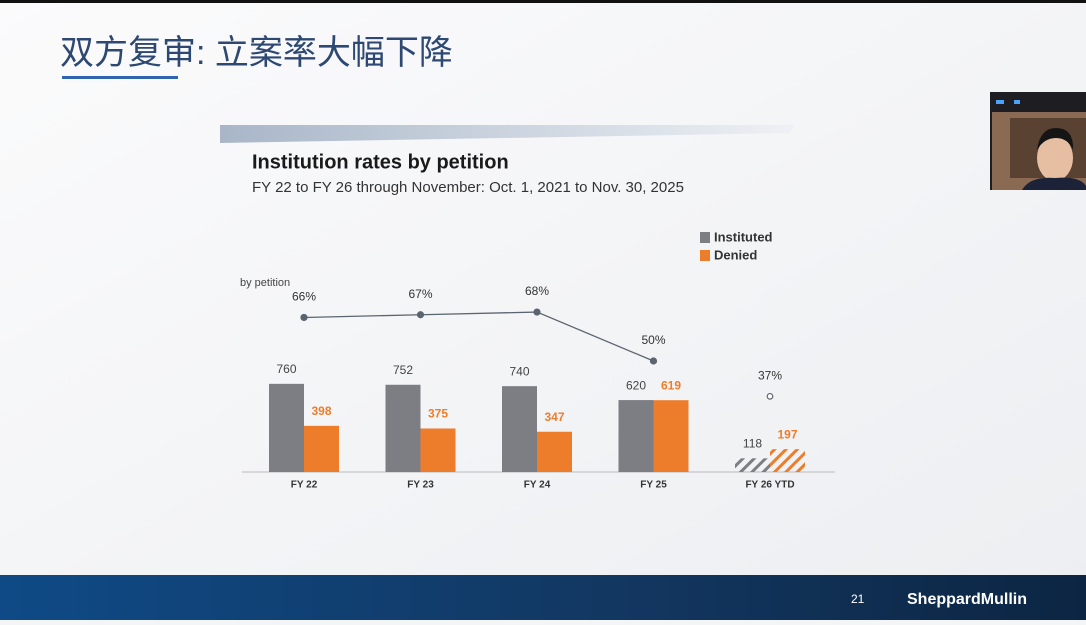 Image resolution: width=1086 pixels, height=625 pixels. I want to click on legend-label: Instituted, so click(743, 236).